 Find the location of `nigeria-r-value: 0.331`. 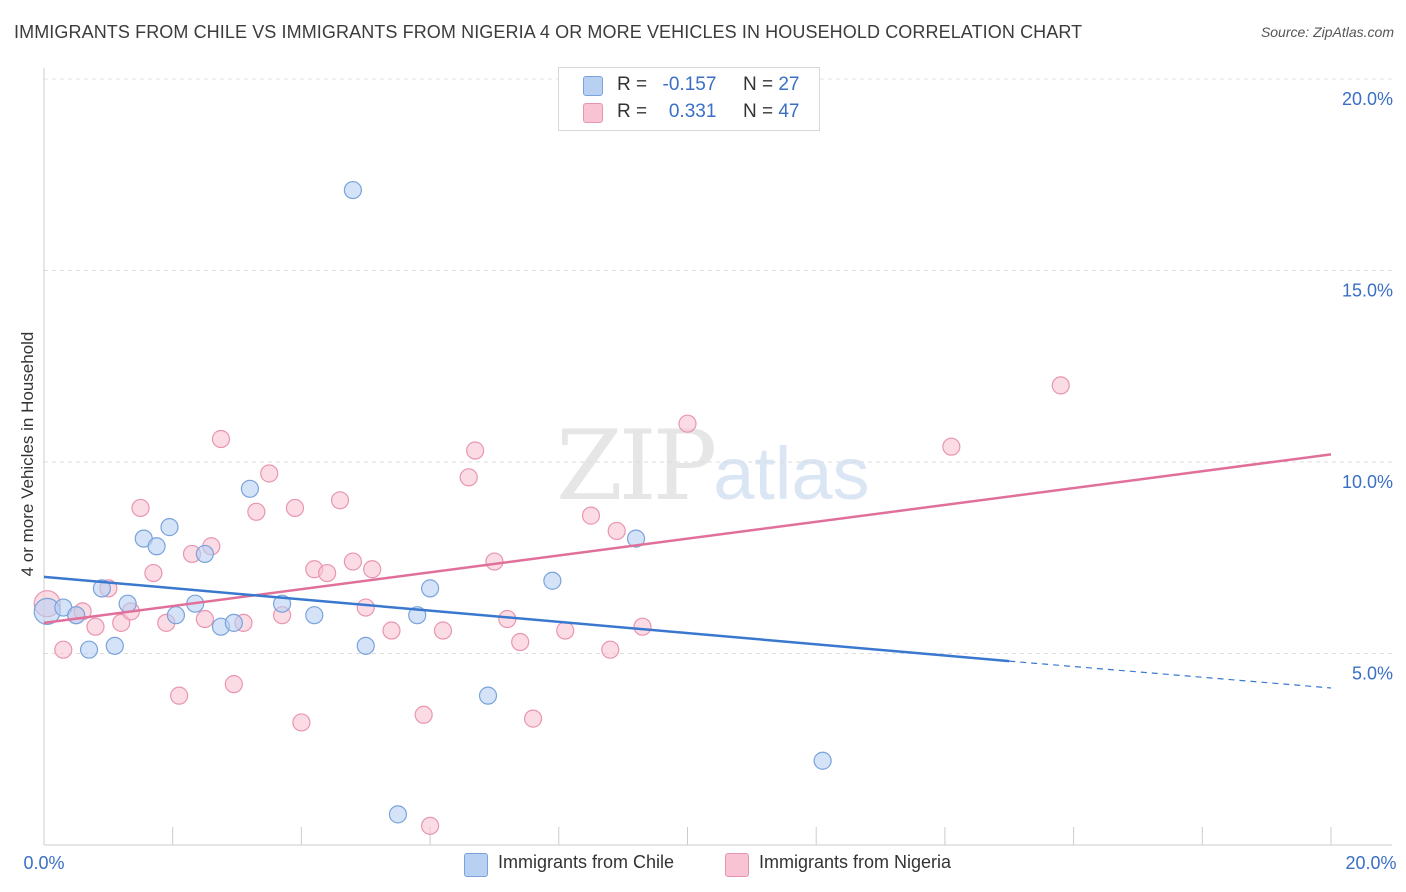

nigeria-r-value: 0.331 is located at coordinates (692, 111).